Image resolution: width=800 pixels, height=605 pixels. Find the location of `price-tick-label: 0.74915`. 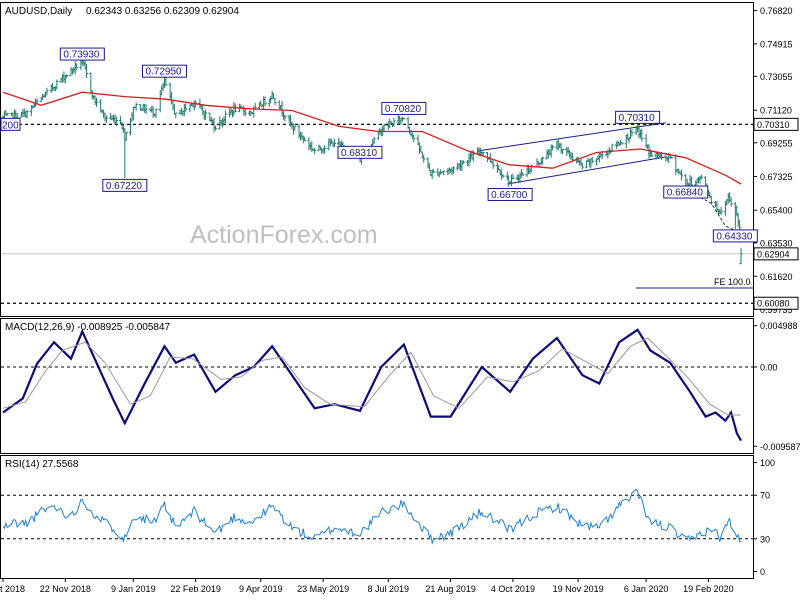

price-tick-label: 0.74915 is located at coordinates (776, 44).